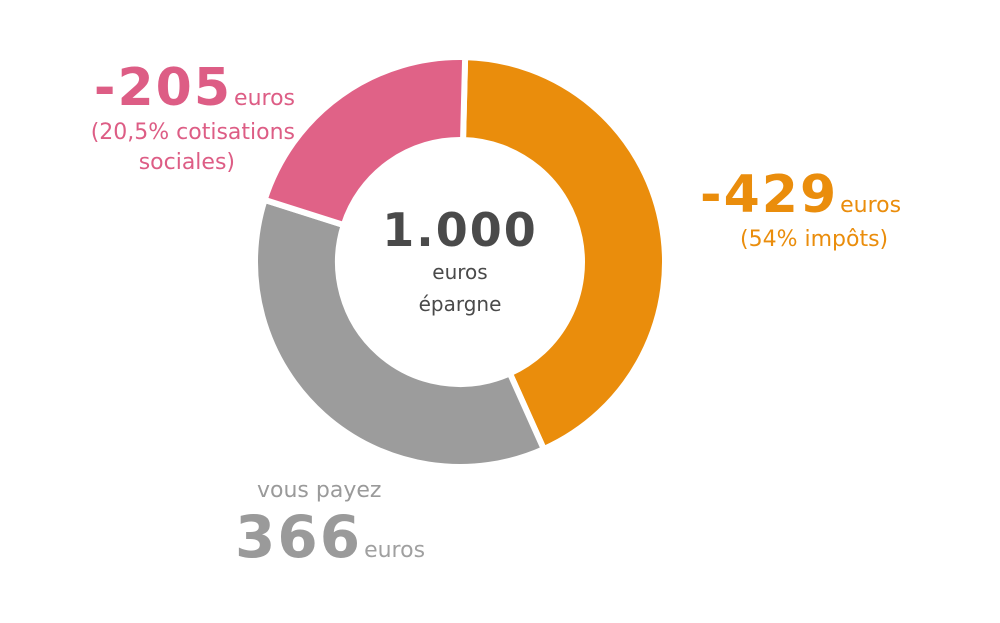 This screenshot has height=623, width=1000. What do you see at coordinates (871, 205) in the screenshot?
I see `tax-unit: euros` at bounding box center [871, 205].